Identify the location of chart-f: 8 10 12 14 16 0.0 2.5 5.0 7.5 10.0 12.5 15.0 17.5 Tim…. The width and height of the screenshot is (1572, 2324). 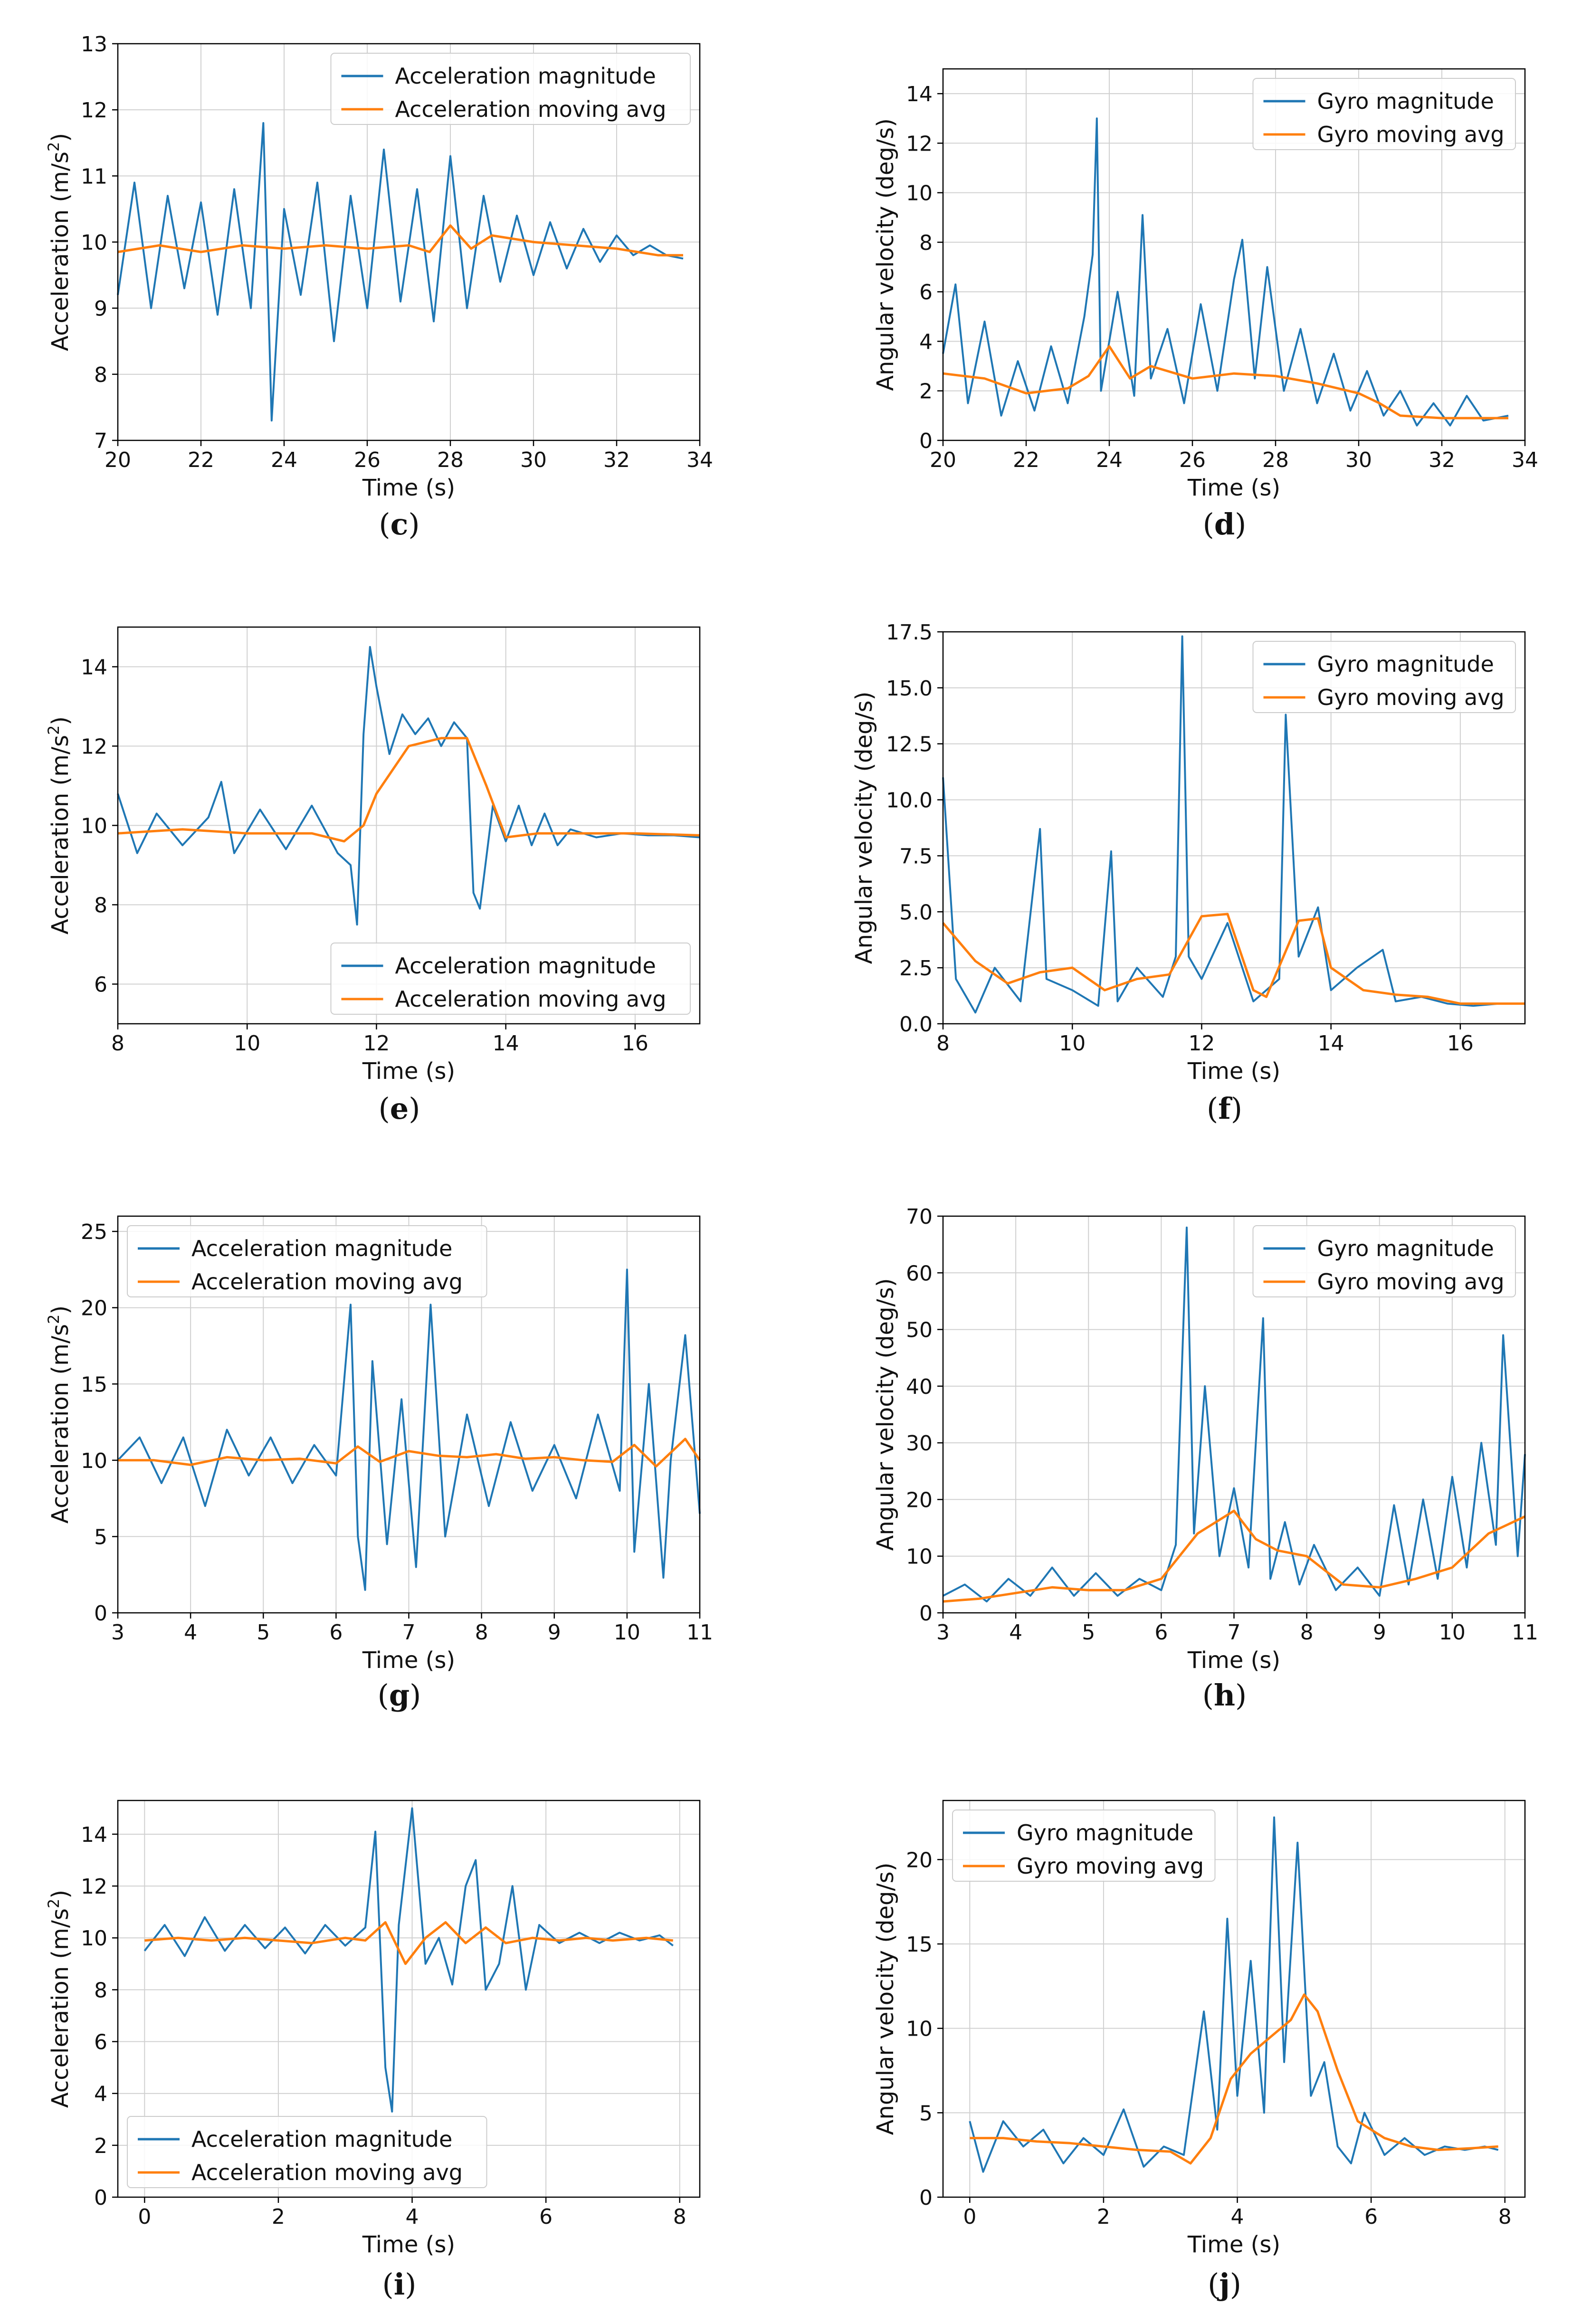
(1189, 873).